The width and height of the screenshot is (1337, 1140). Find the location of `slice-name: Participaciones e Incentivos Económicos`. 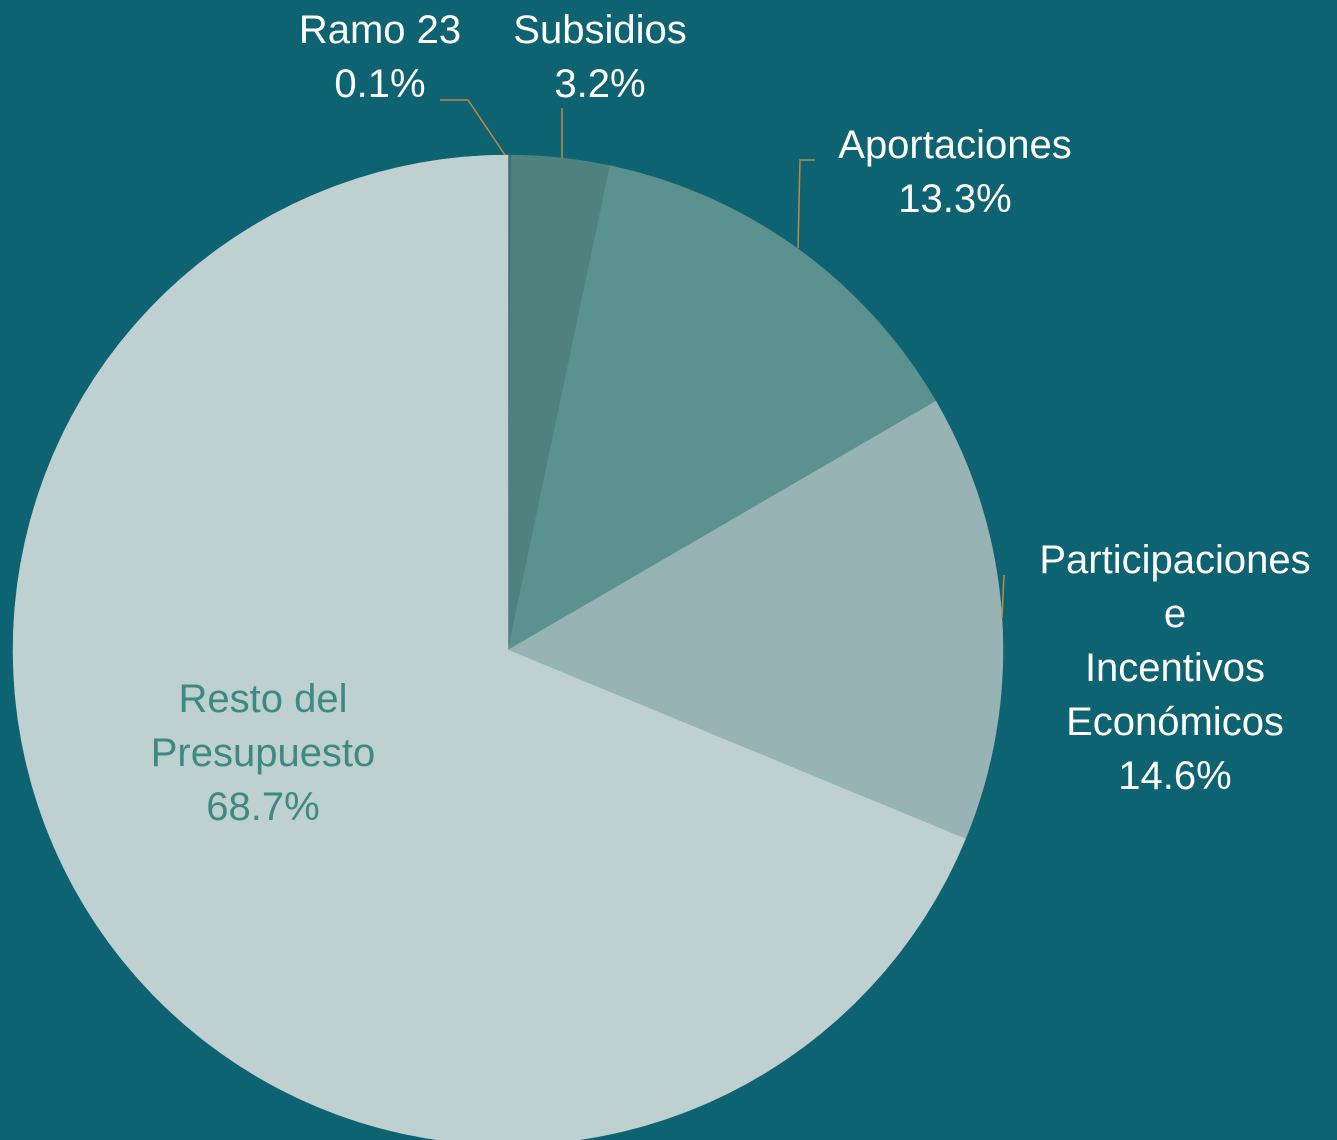

slice-name: Participaciones e Incentivos Económicos is located at coordinates (1175, 641).